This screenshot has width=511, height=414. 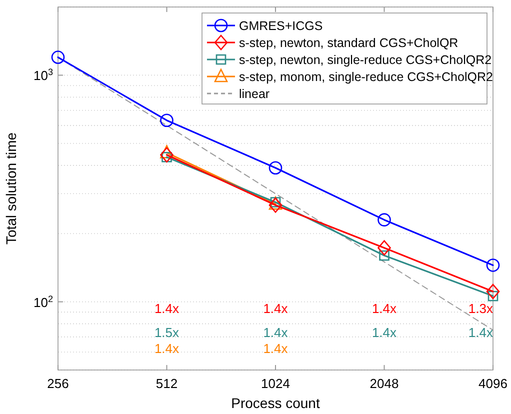 I want to click on legend-label: linear, so click(x=254, y=94).